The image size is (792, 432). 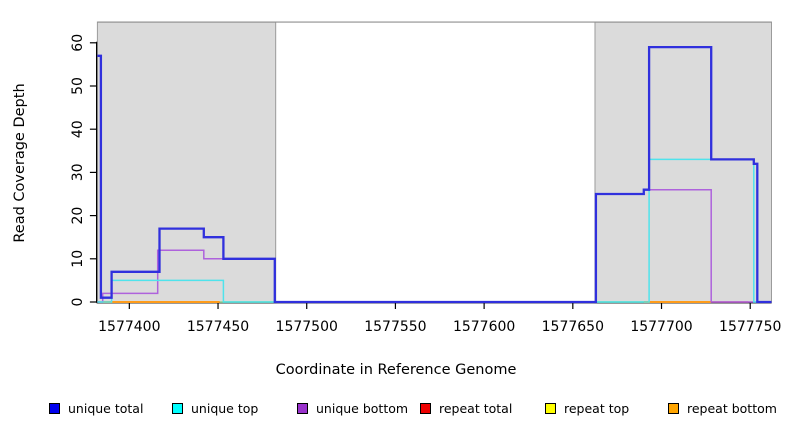 What do you see at coordinates (597, 408) in the screenshot?
I see `legend-label: repeat top` at bounding box center [597, 408].